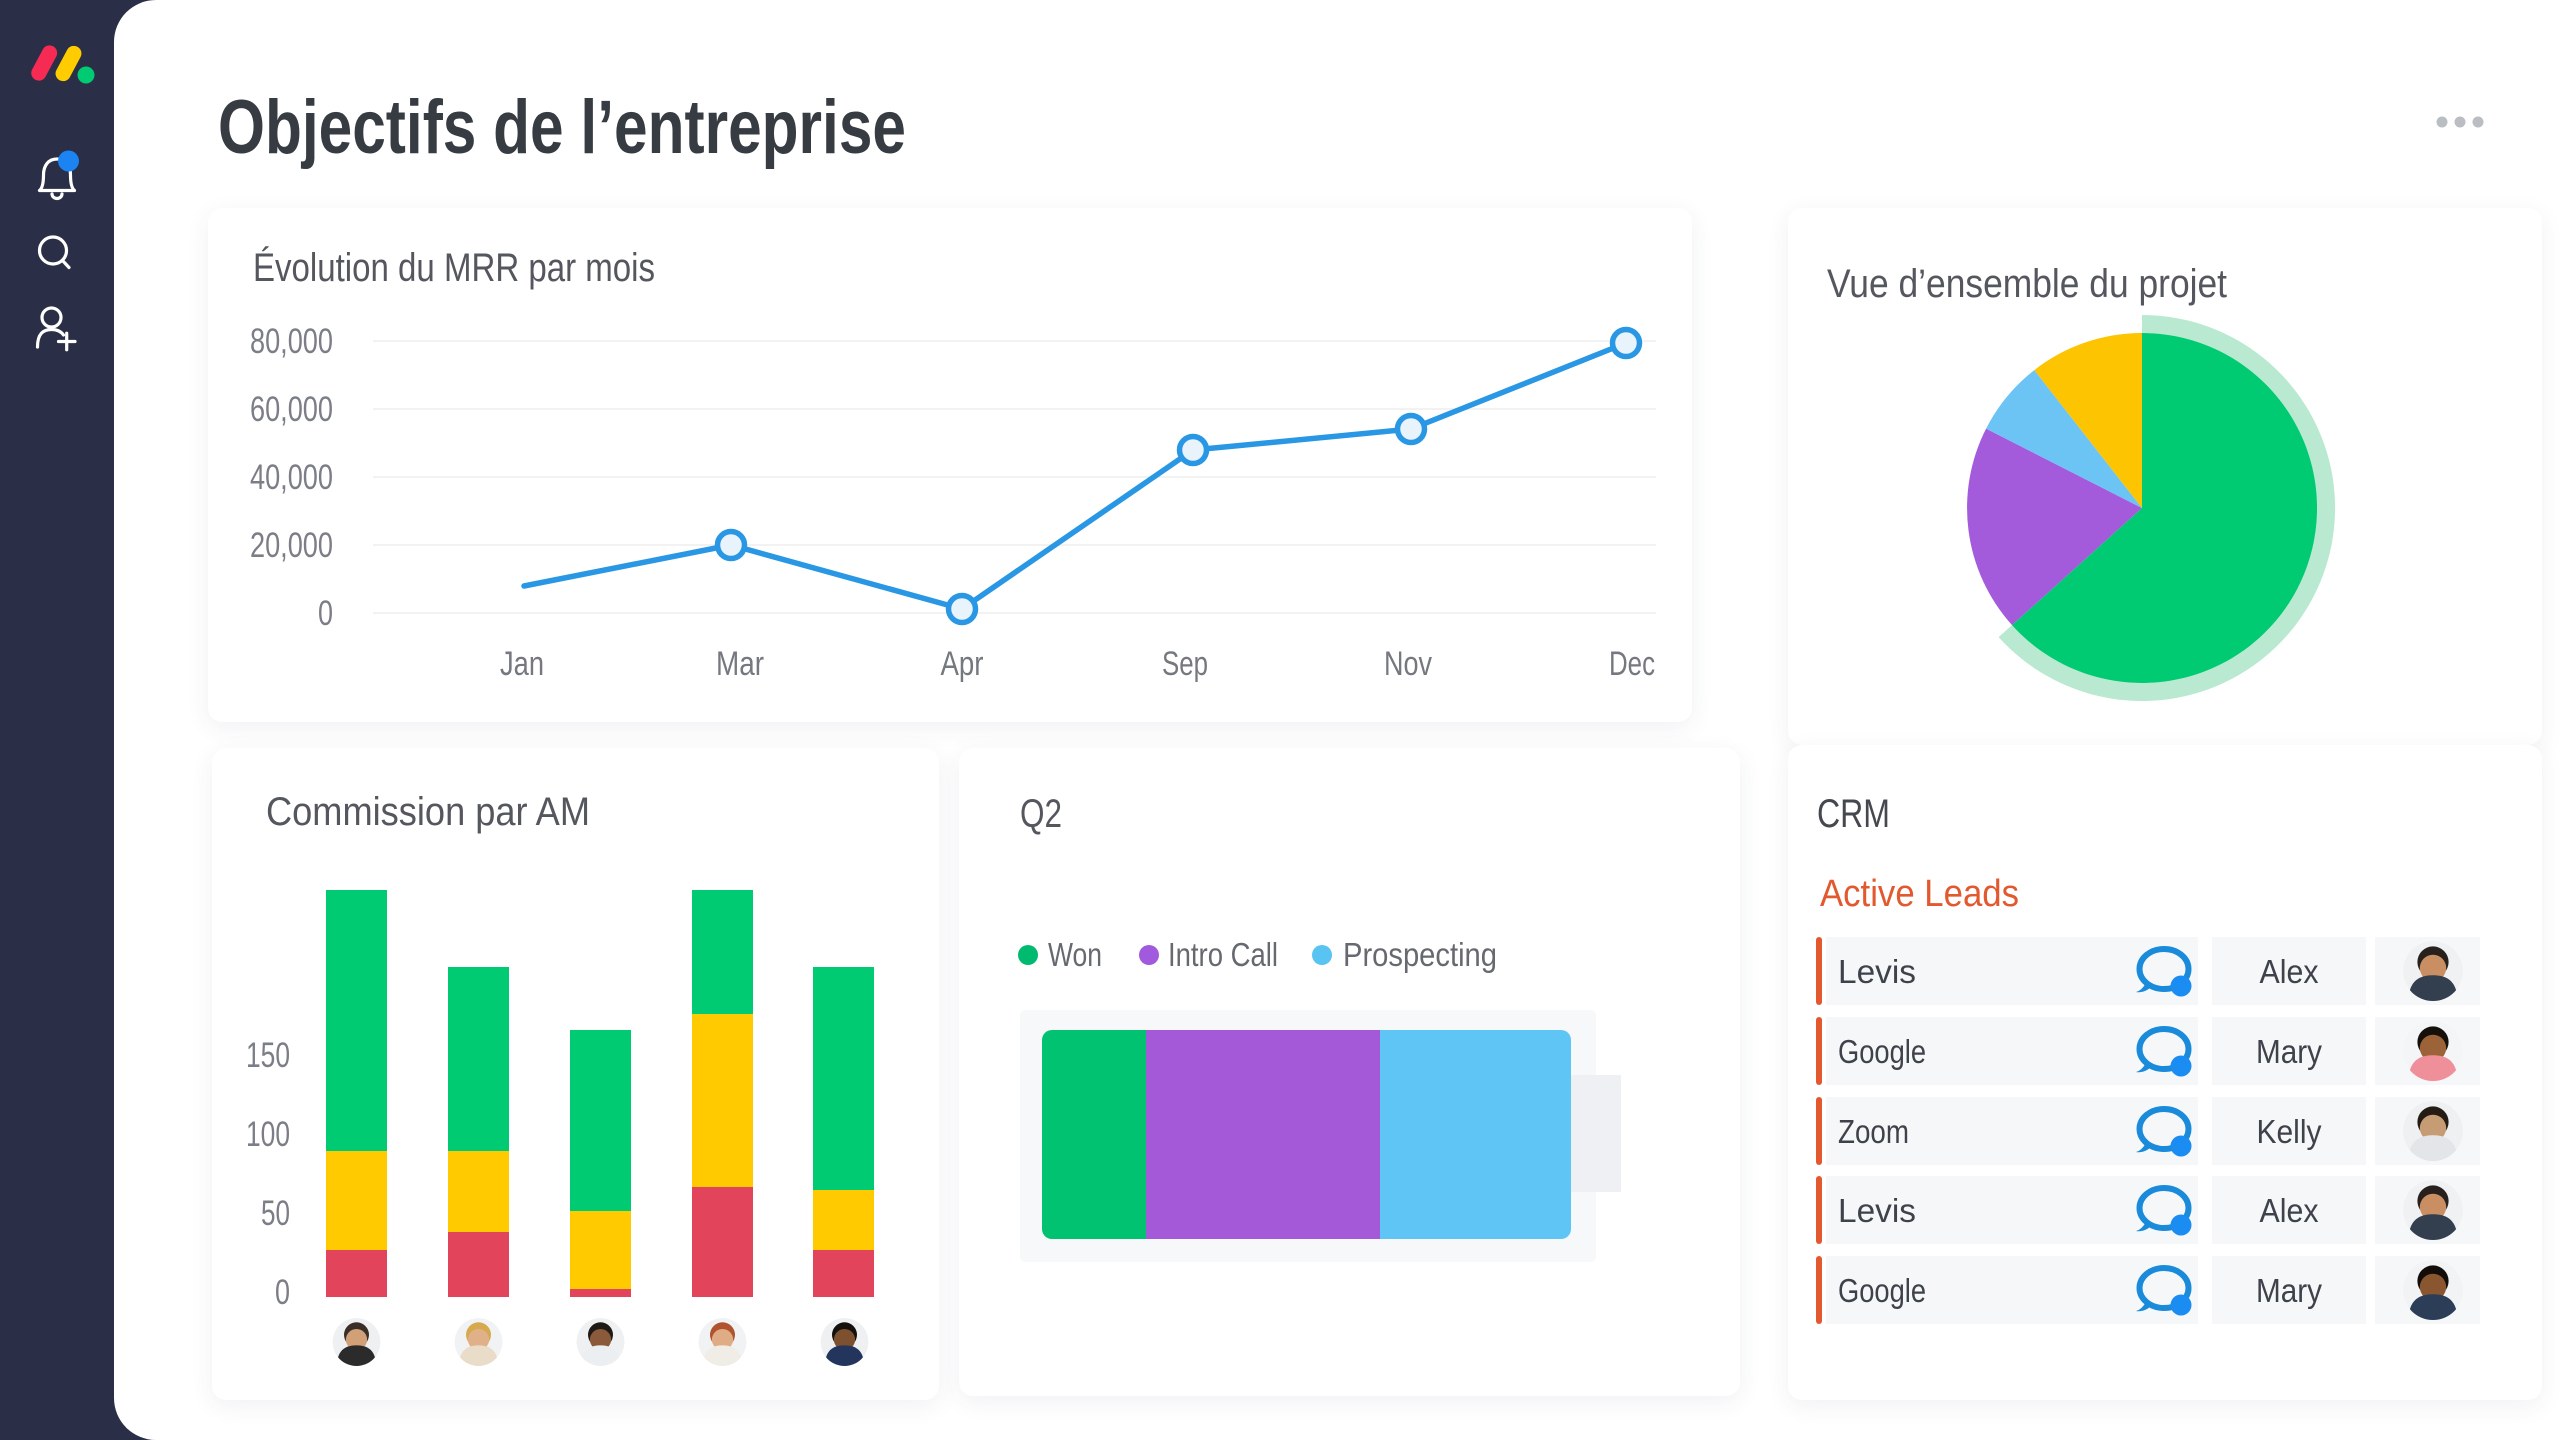  Describe the element at coordinates (522, 664) in the screenshot. I see `svg-text: Jan` at that location.